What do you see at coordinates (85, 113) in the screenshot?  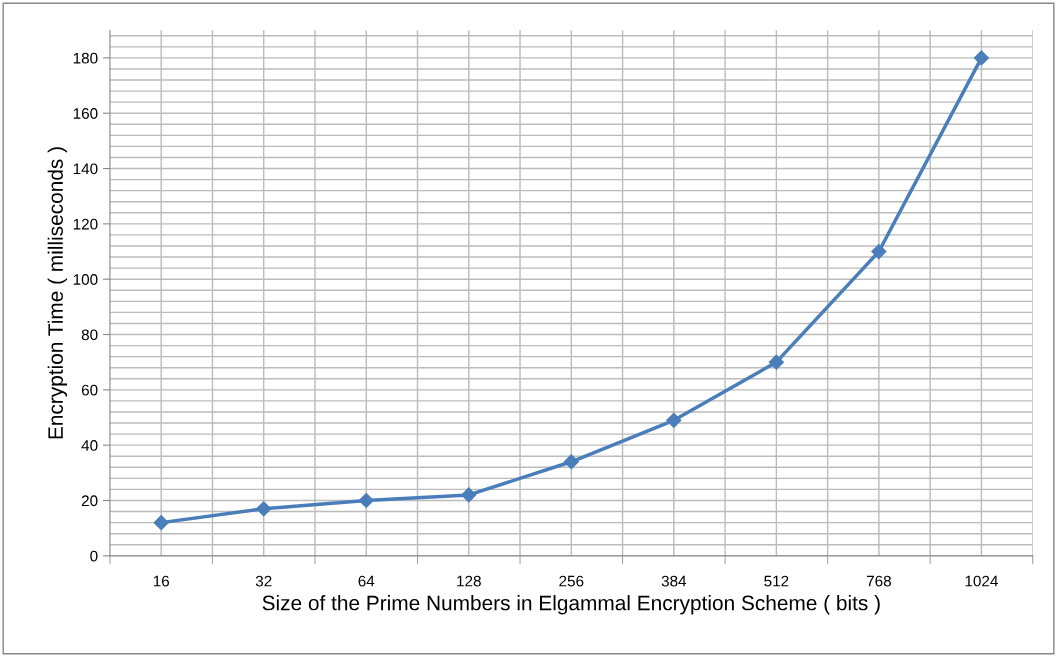 I see `y-tick-label: 160` at bounding box center [85, 113].